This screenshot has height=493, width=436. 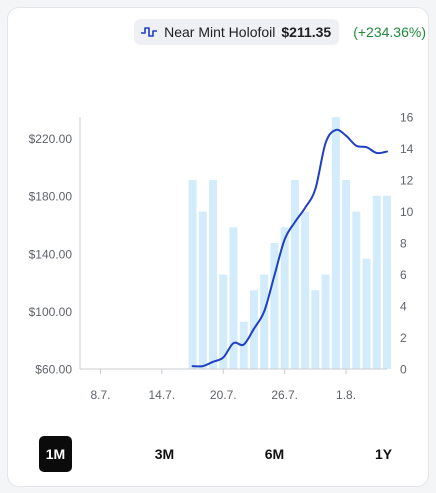 I want to click on series-price: $211.35, so click(x=306, y=32).